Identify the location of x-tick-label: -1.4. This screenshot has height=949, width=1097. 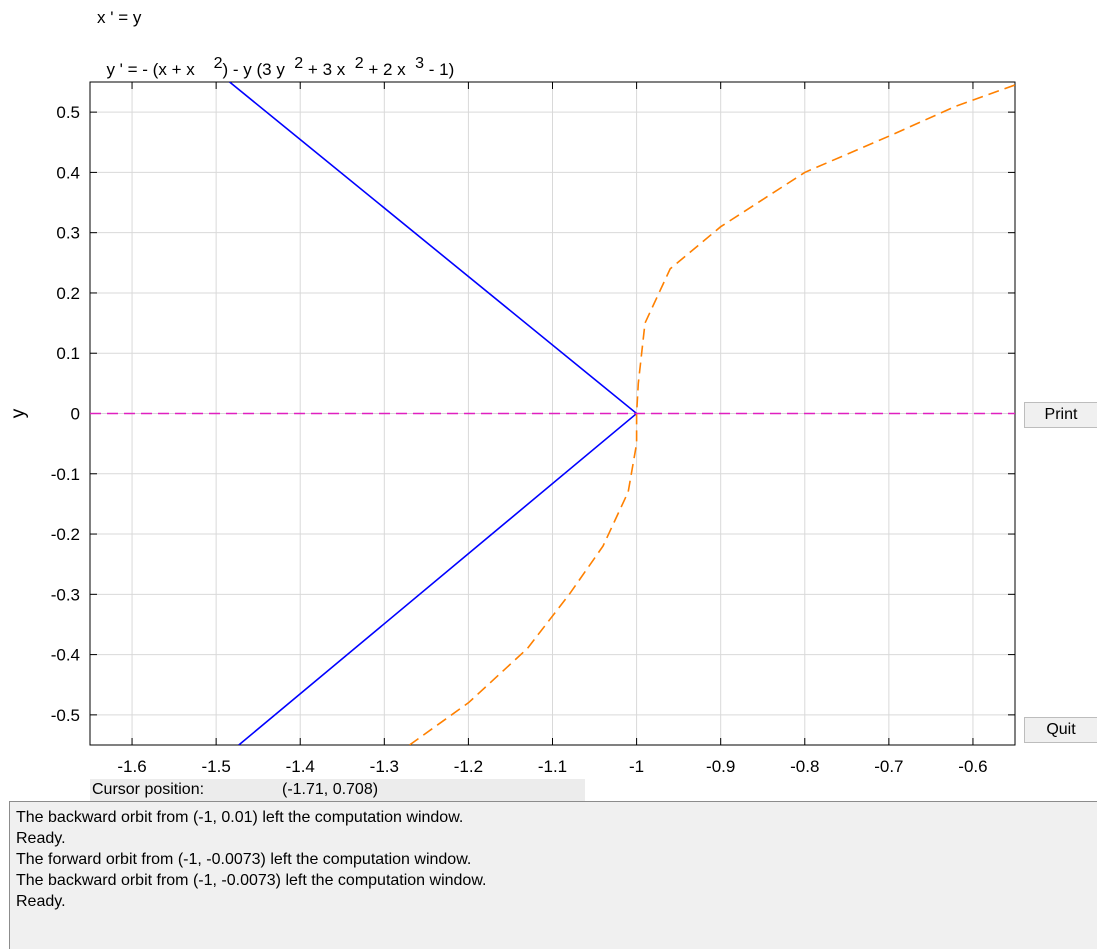
(300, 766).